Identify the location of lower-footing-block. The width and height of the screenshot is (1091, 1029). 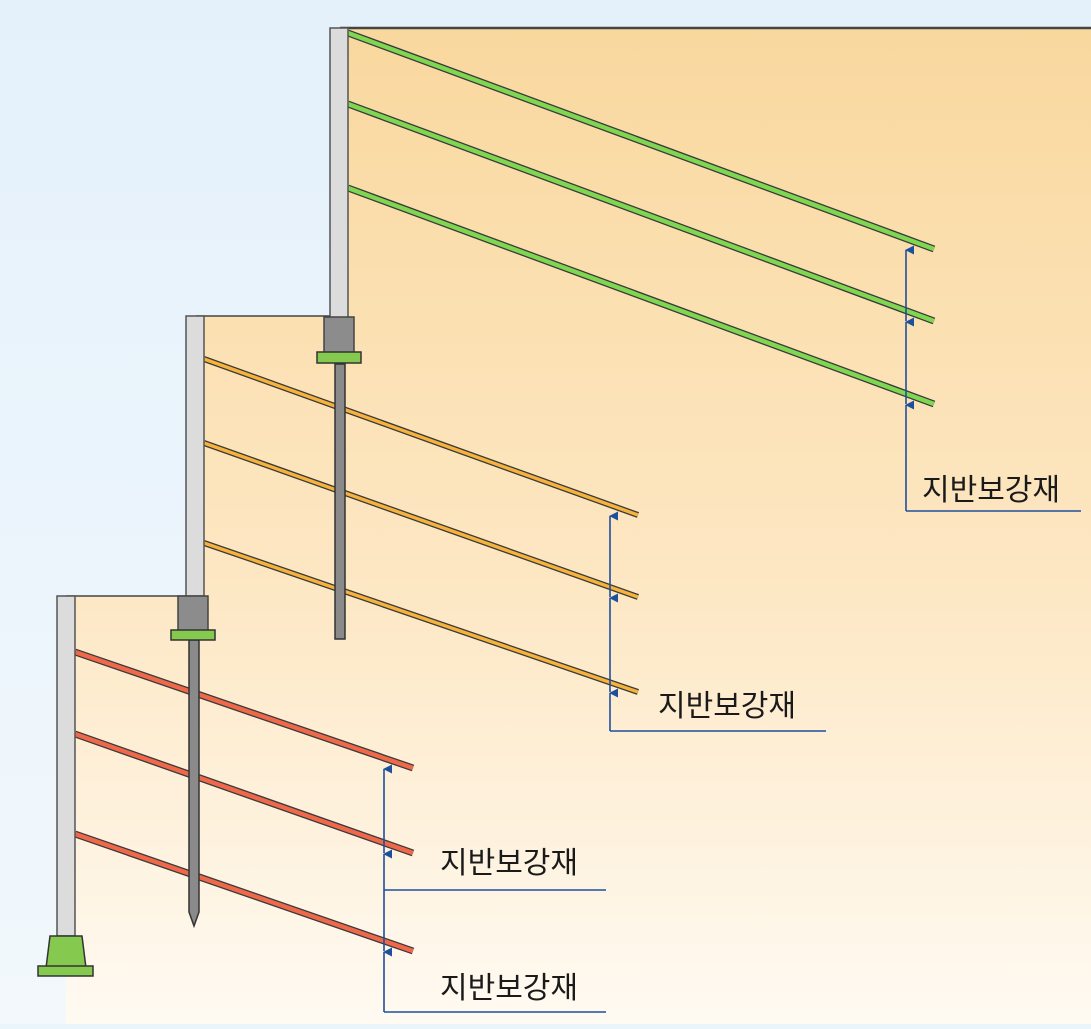
(66, 952).